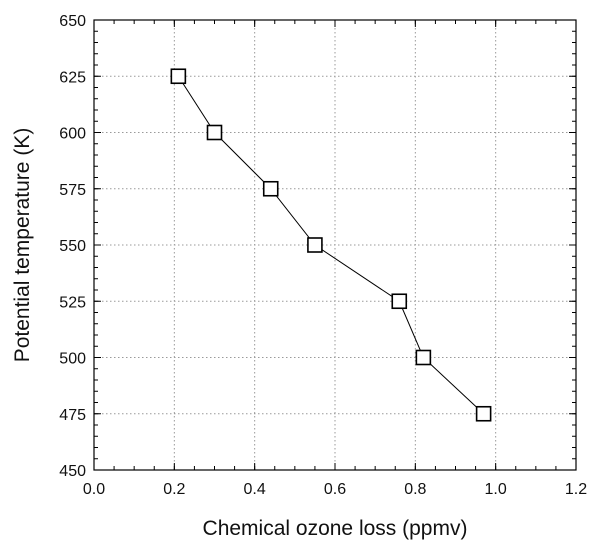  I want to click on y-tick-label: 450, so click(72, 471).